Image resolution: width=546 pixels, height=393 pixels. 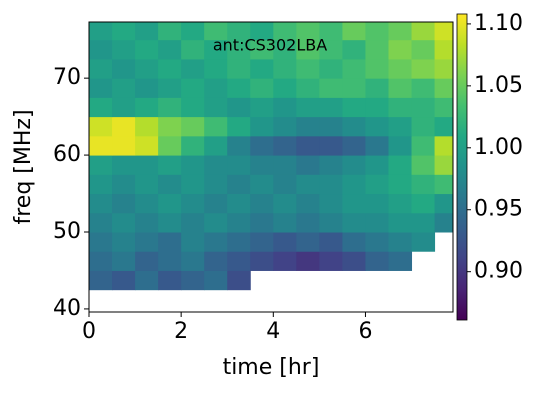 I want to click on y-tick-label: 70, so click(x=67, y=77).